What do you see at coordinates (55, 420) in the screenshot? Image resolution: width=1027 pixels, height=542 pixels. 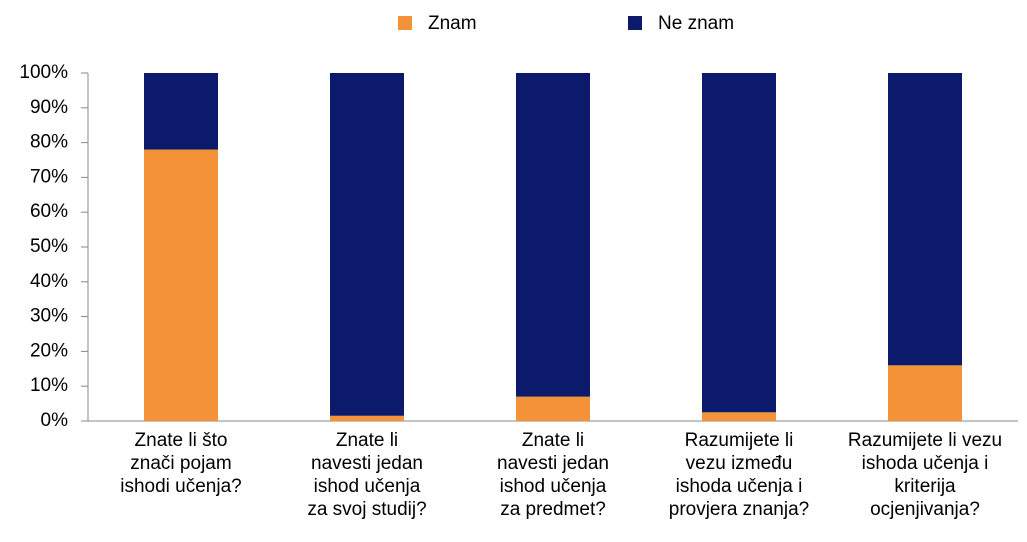 I see `y-tick-label: 0%` at bounding box center [55, 420].